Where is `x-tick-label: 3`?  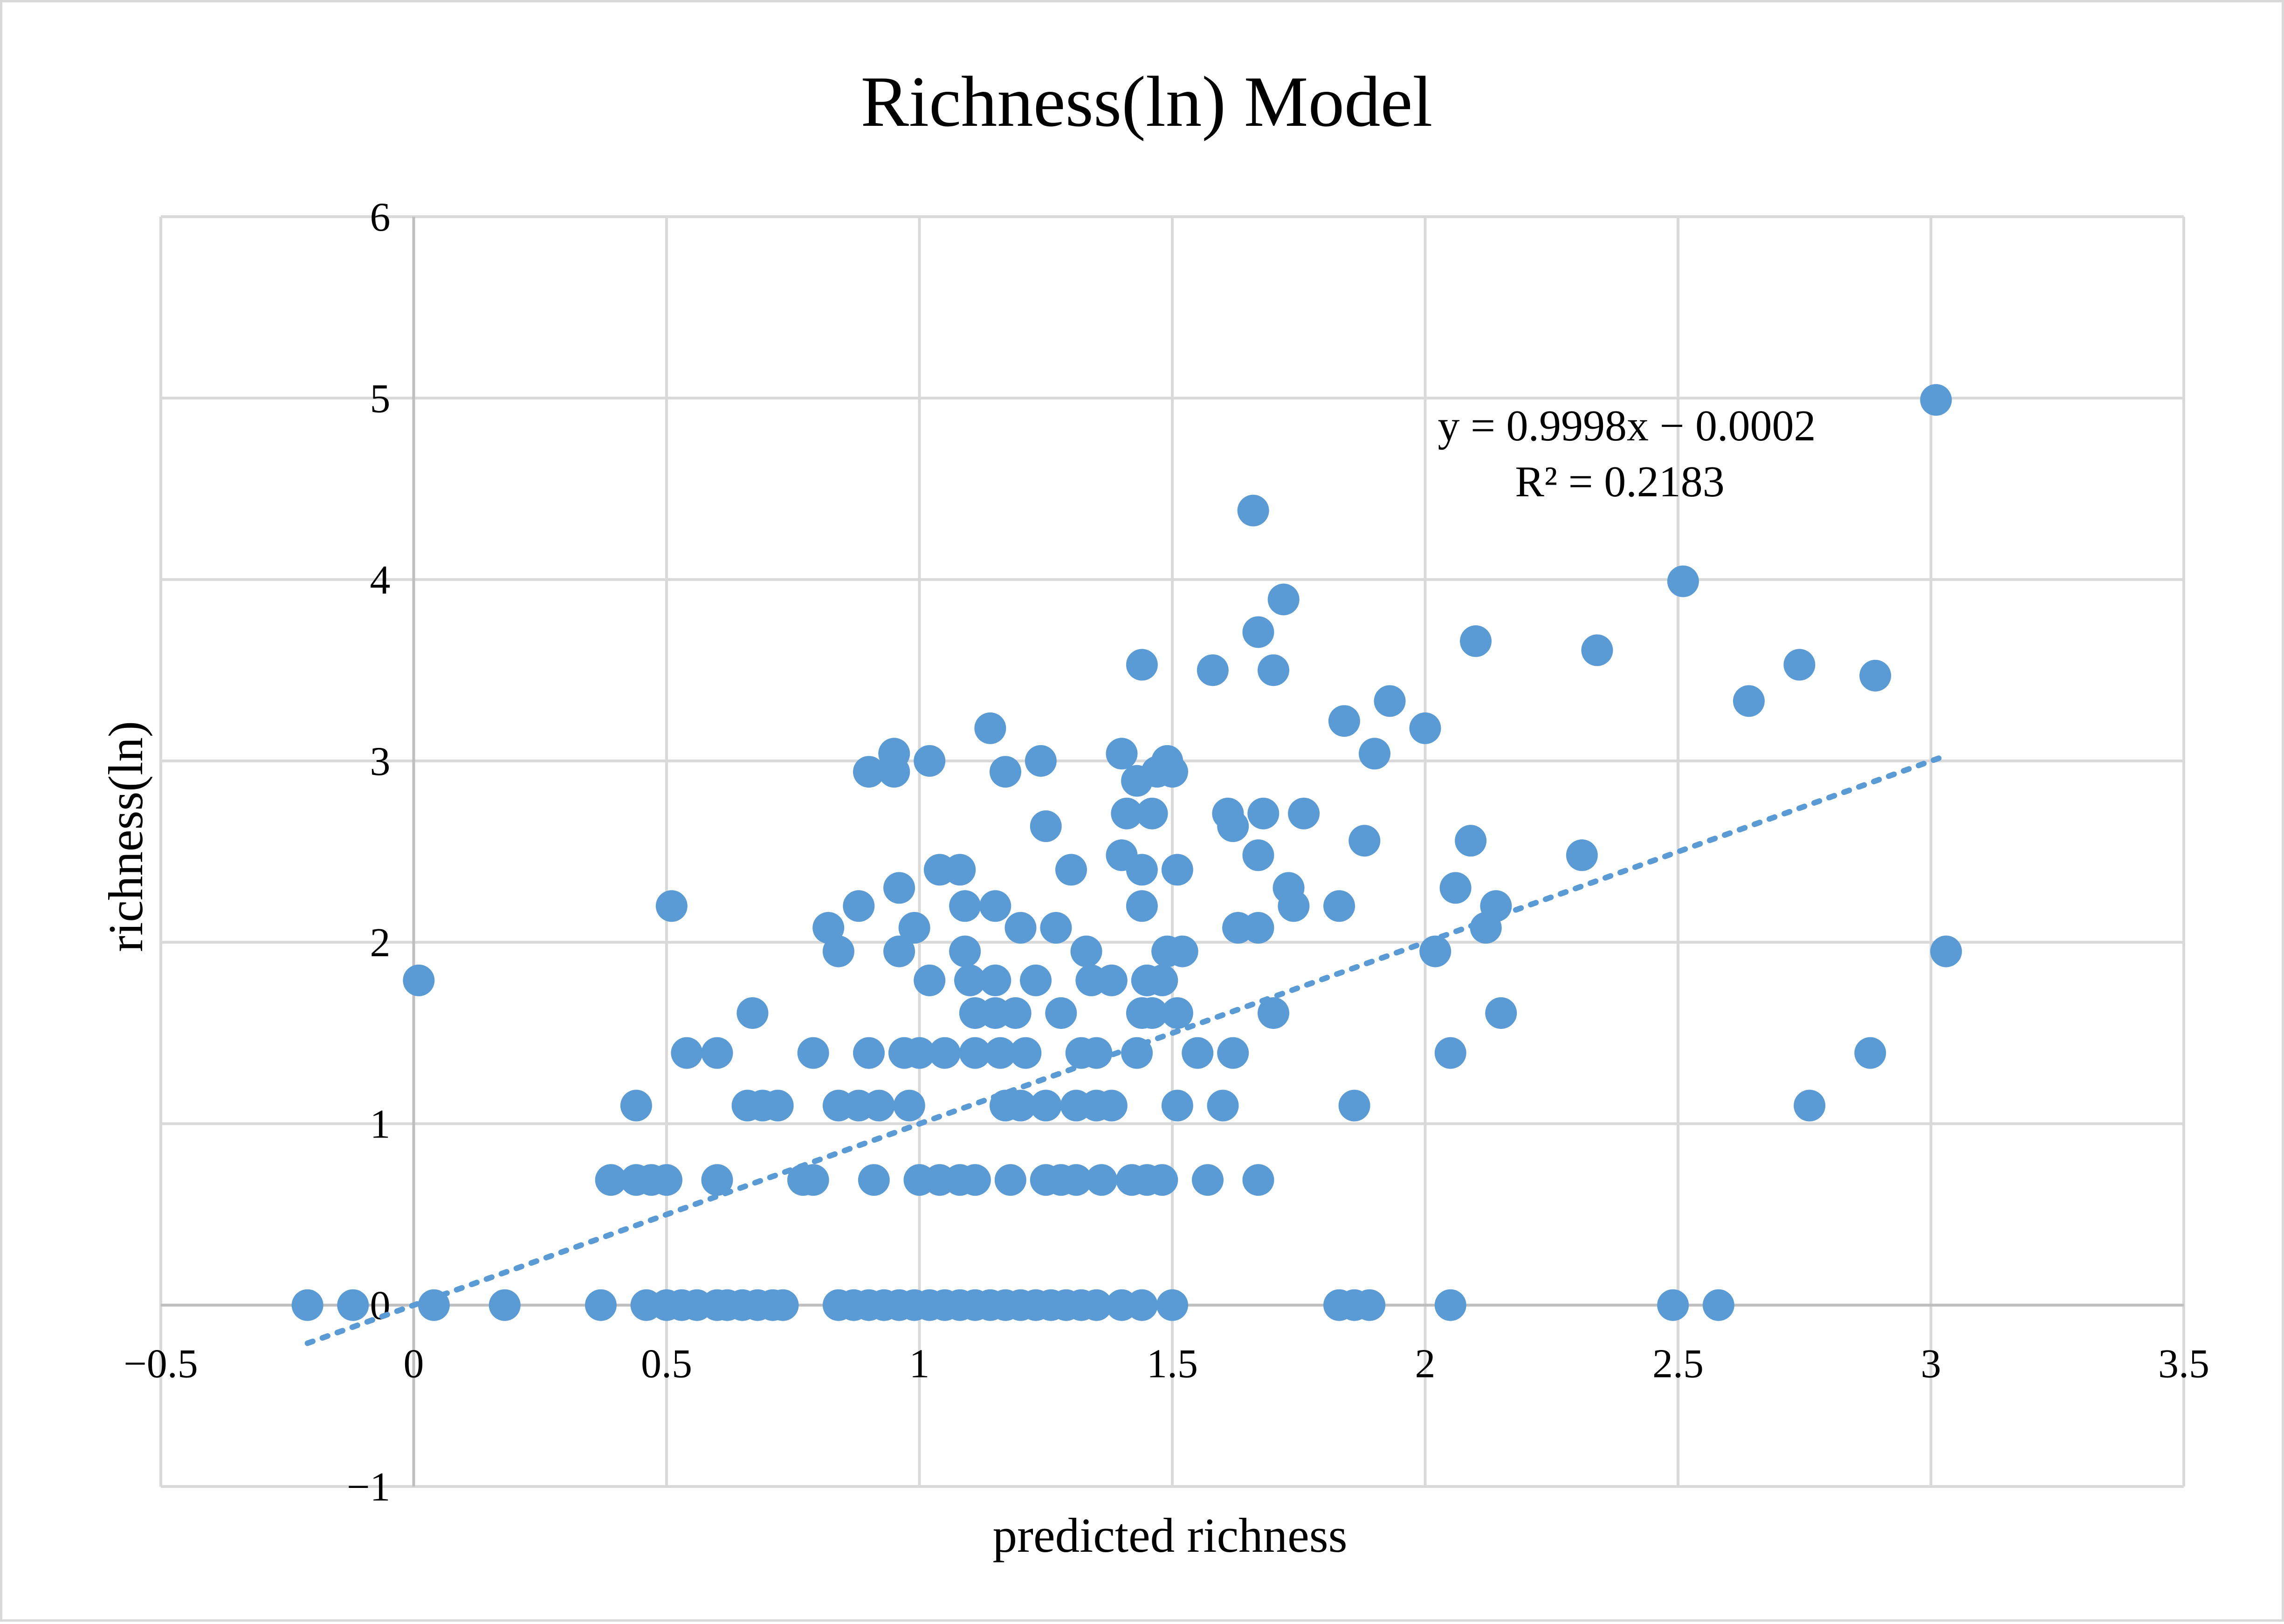
x-tick-label: 3 is located at coordinates (1931, 1364).